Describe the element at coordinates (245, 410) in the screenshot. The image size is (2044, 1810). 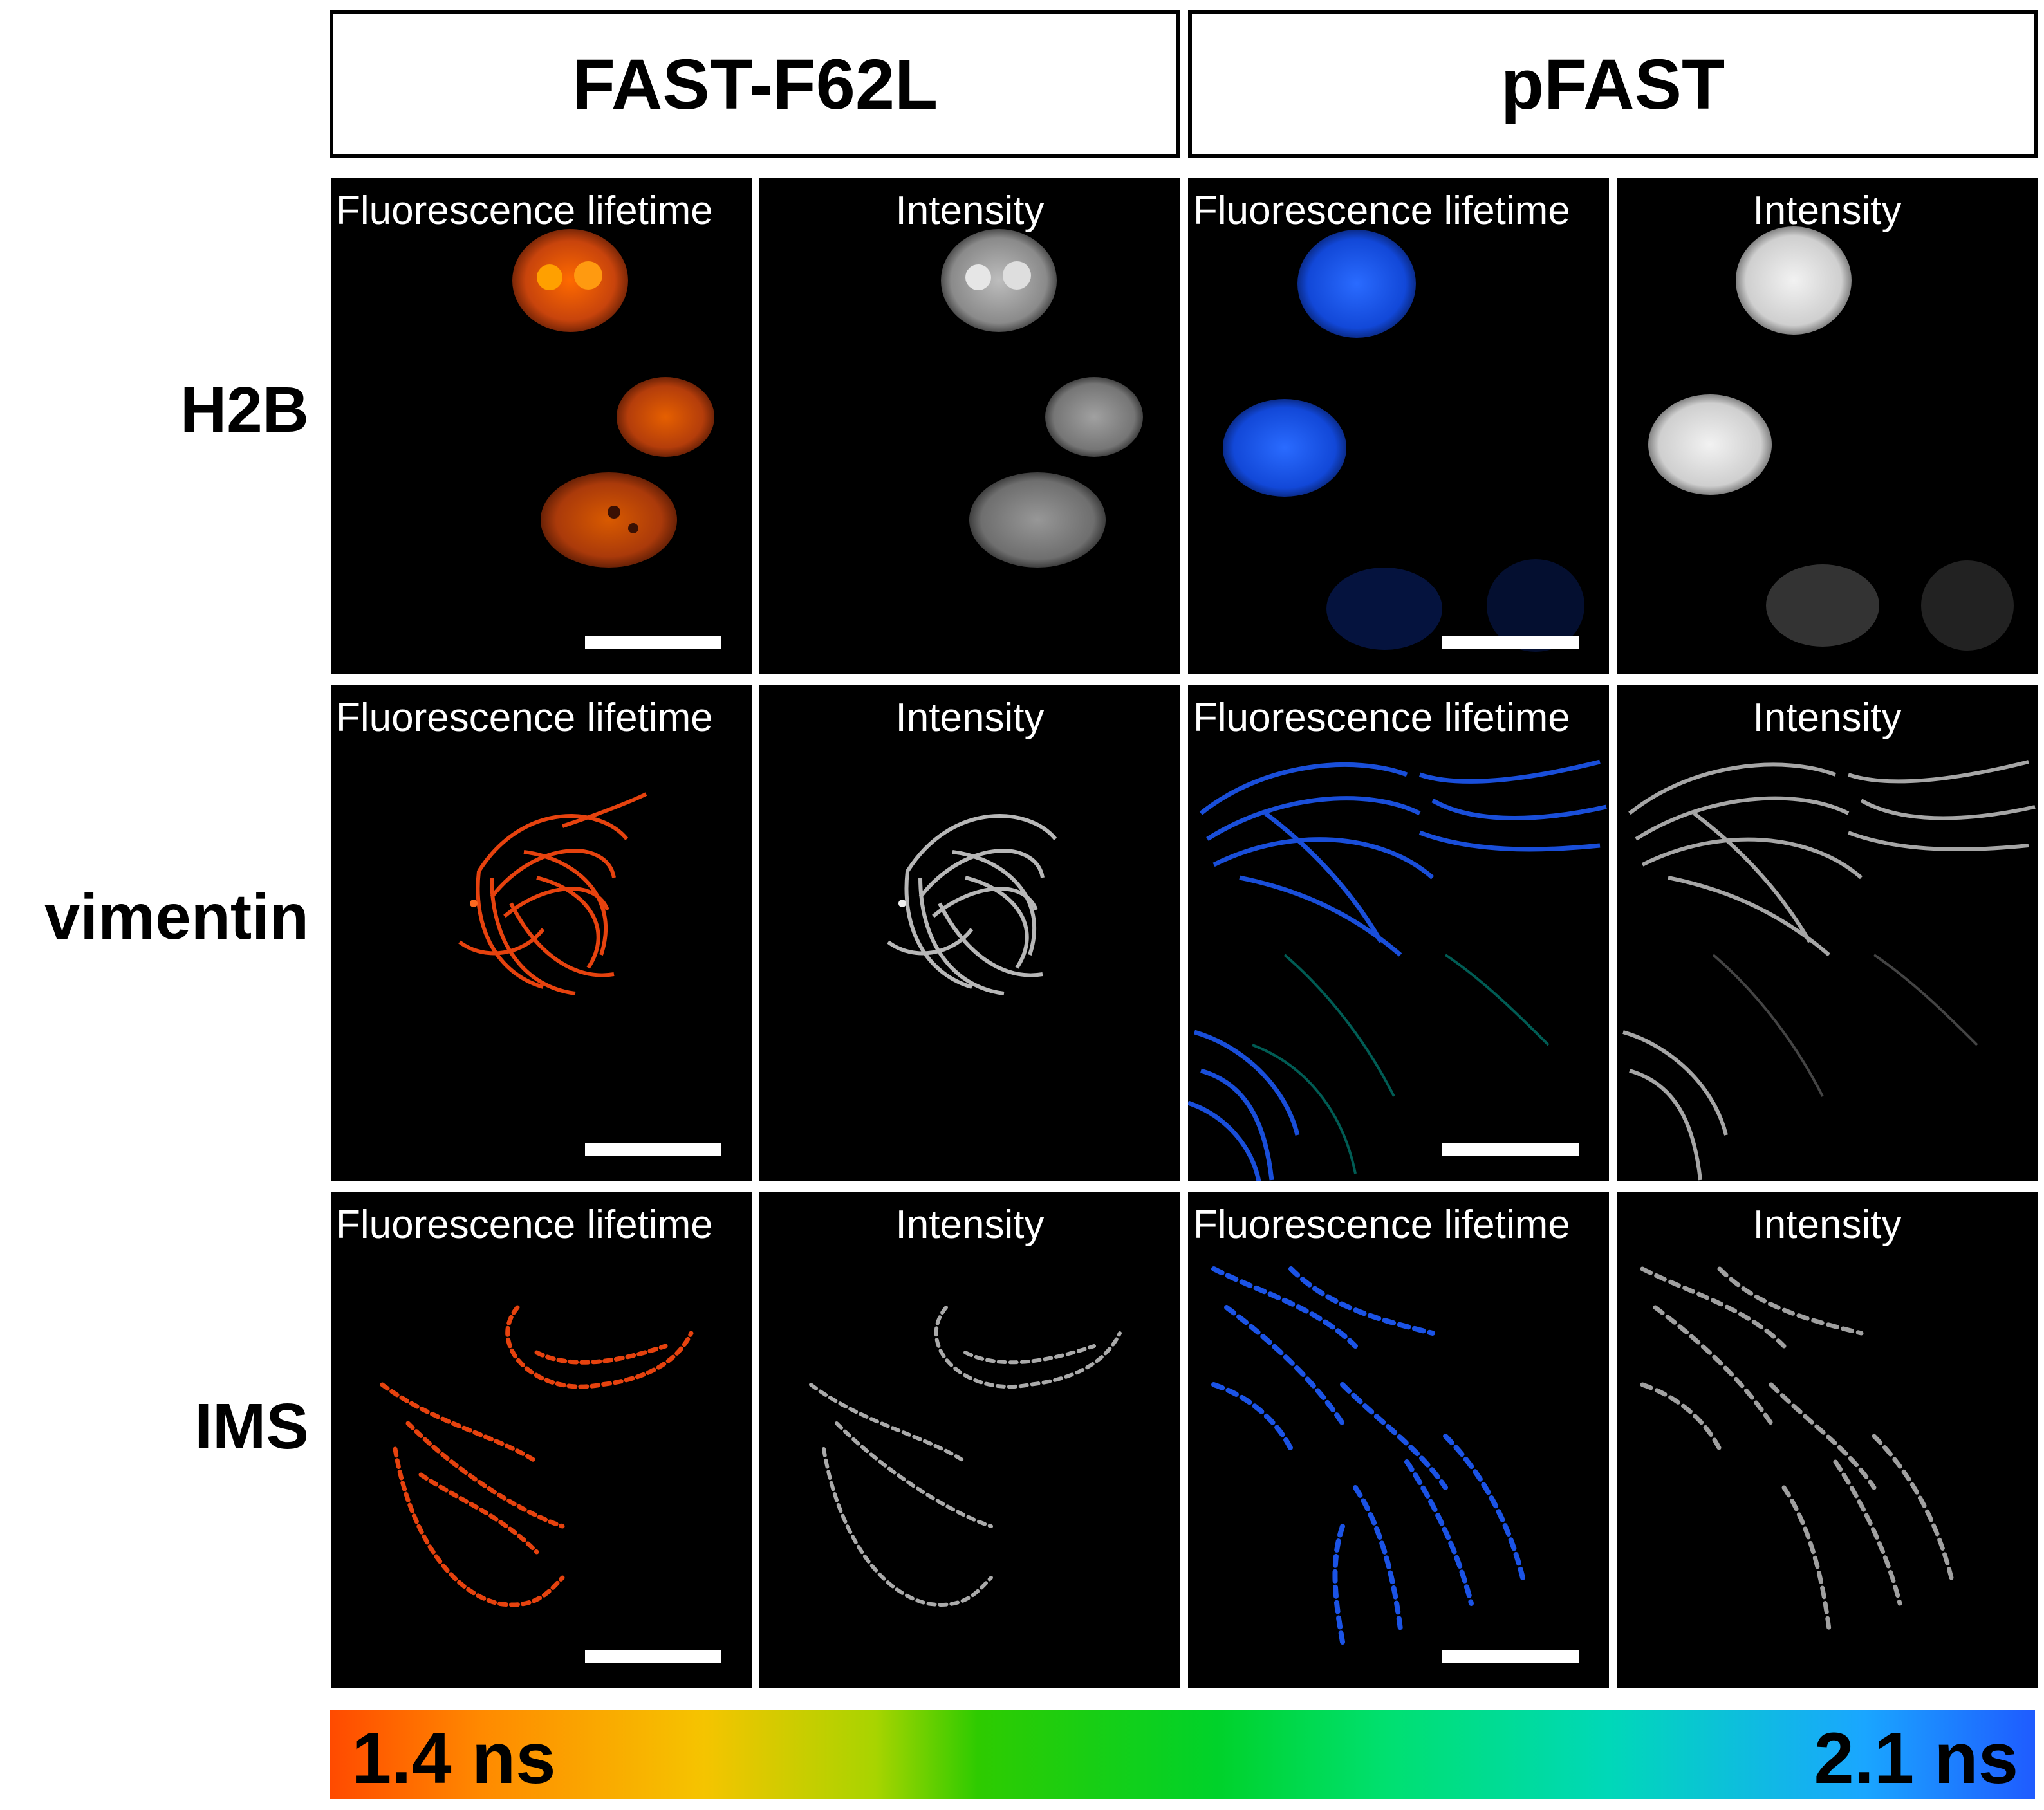
I see `row-label-h2b: H2B` at that location.